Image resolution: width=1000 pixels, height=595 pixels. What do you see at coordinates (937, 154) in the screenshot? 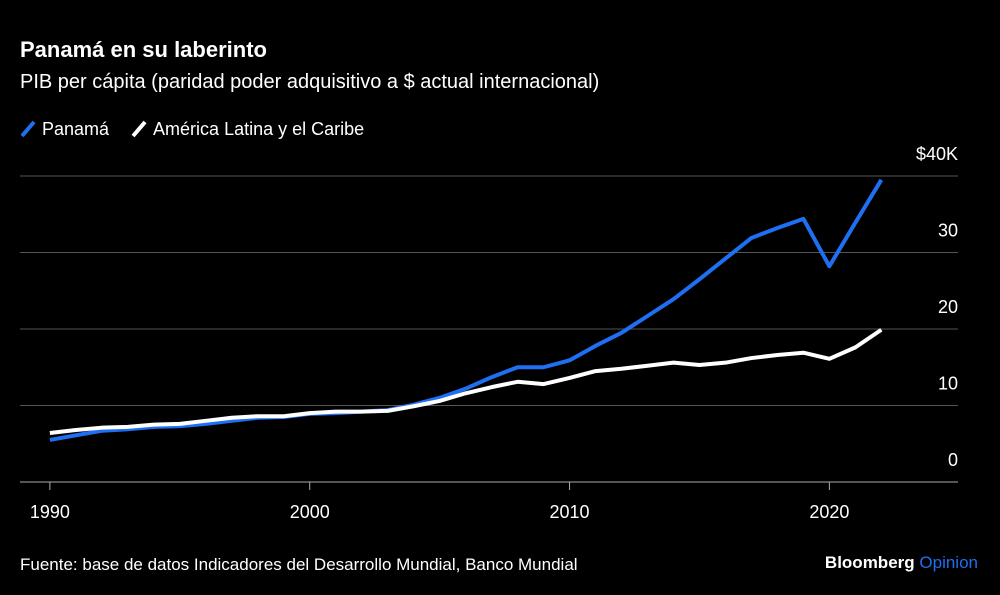
I see `y-tick-label: $40K` at bounding box center [937, 154].